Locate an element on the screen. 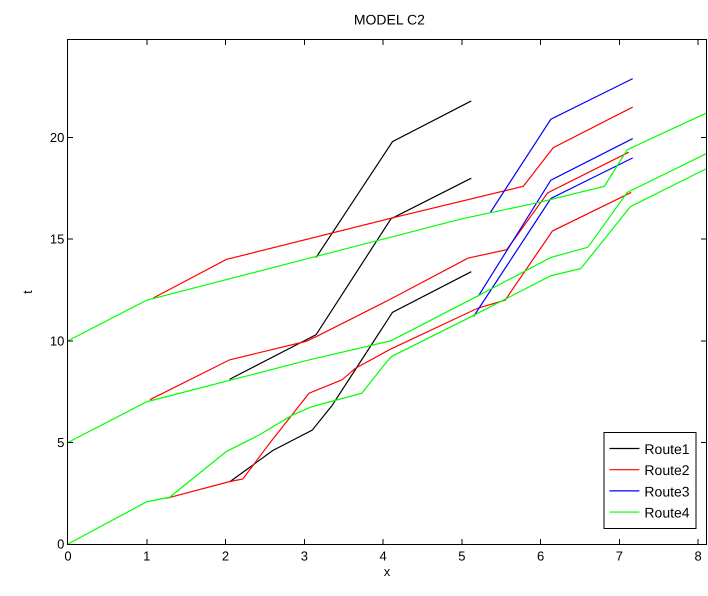 The width and height of the screenshot is (708, 596). x-tick-label: 1 is located at coordinates (146, 556).